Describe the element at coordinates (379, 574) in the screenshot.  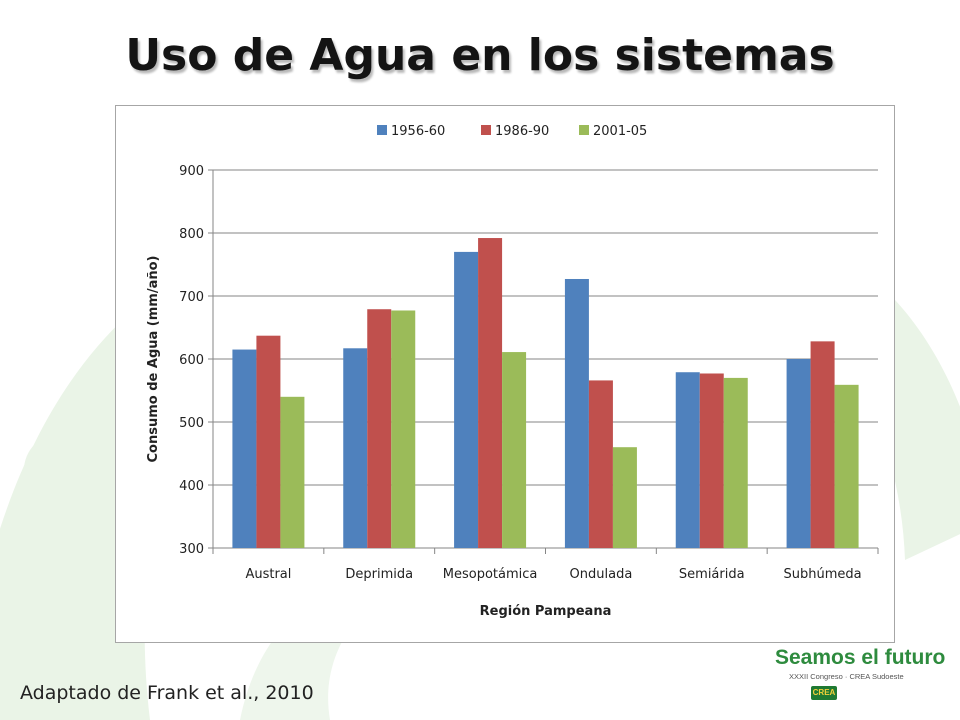
I see `x-tick-label: Deprimida` at that location.